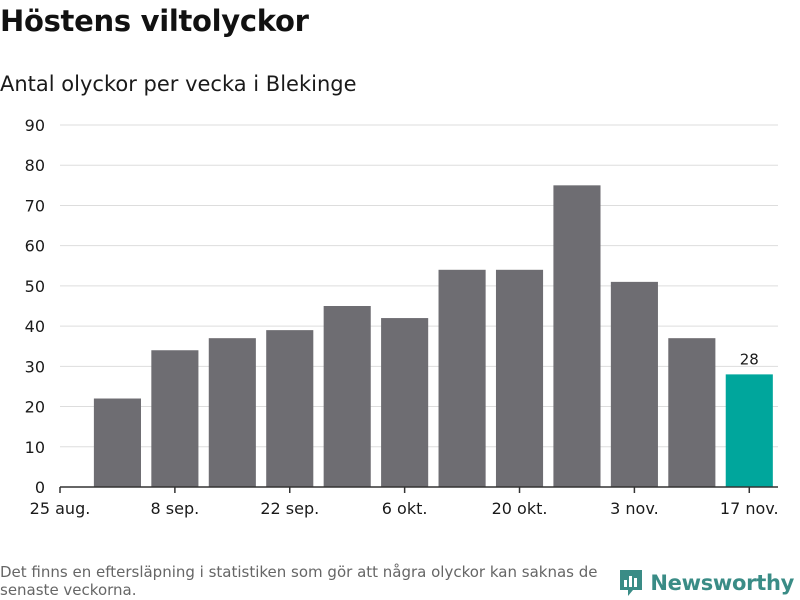 This screenshot has width=800, height=600. I want to click on x-tick-label: 3 nov., so click(634, 508).